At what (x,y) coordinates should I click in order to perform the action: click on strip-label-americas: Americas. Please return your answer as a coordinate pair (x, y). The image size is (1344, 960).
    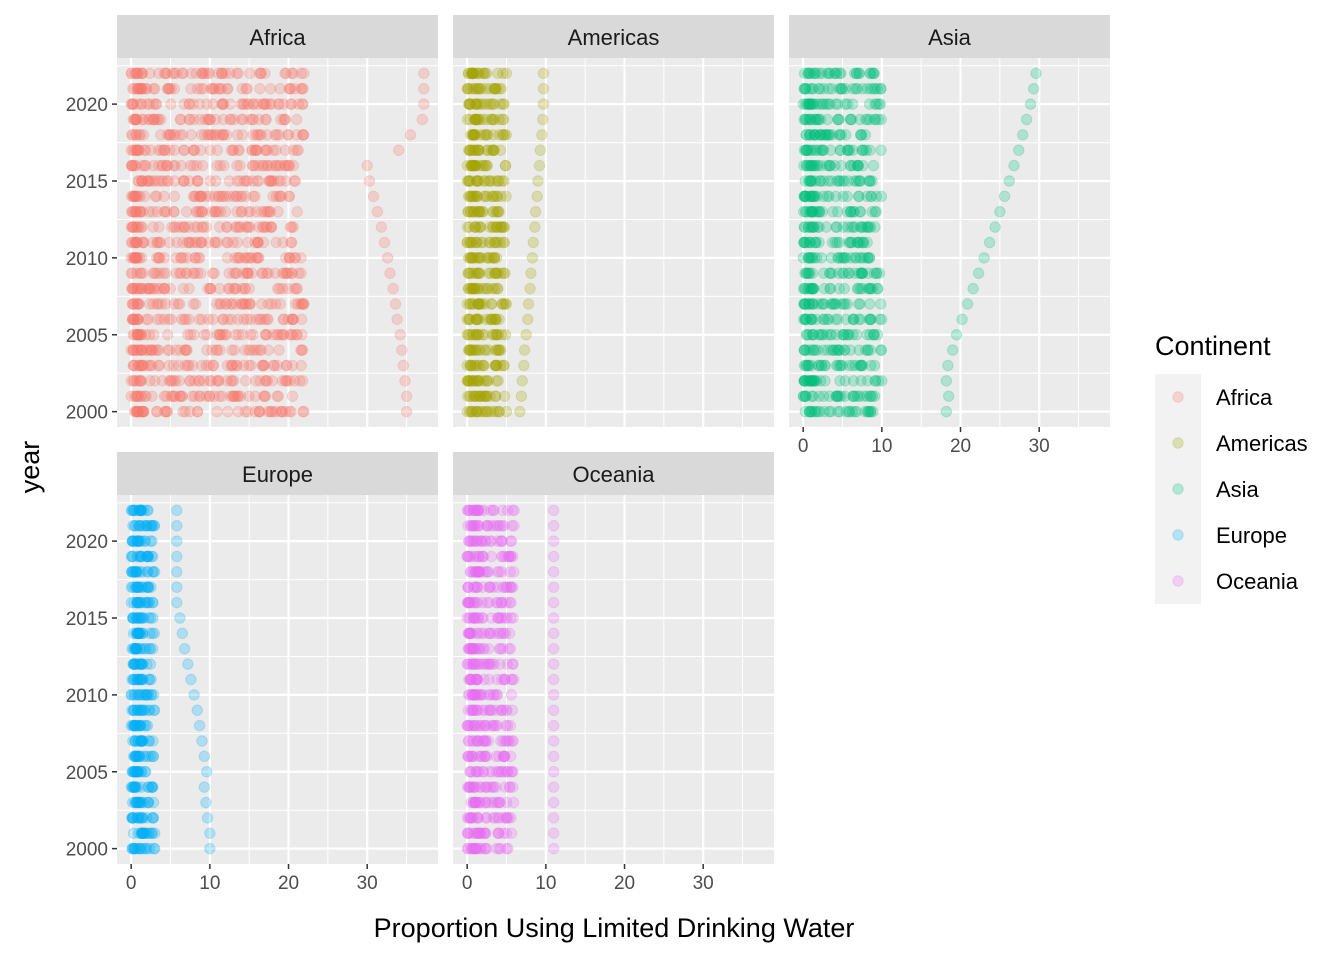
    Looking at the image, I should click on (614, 37).